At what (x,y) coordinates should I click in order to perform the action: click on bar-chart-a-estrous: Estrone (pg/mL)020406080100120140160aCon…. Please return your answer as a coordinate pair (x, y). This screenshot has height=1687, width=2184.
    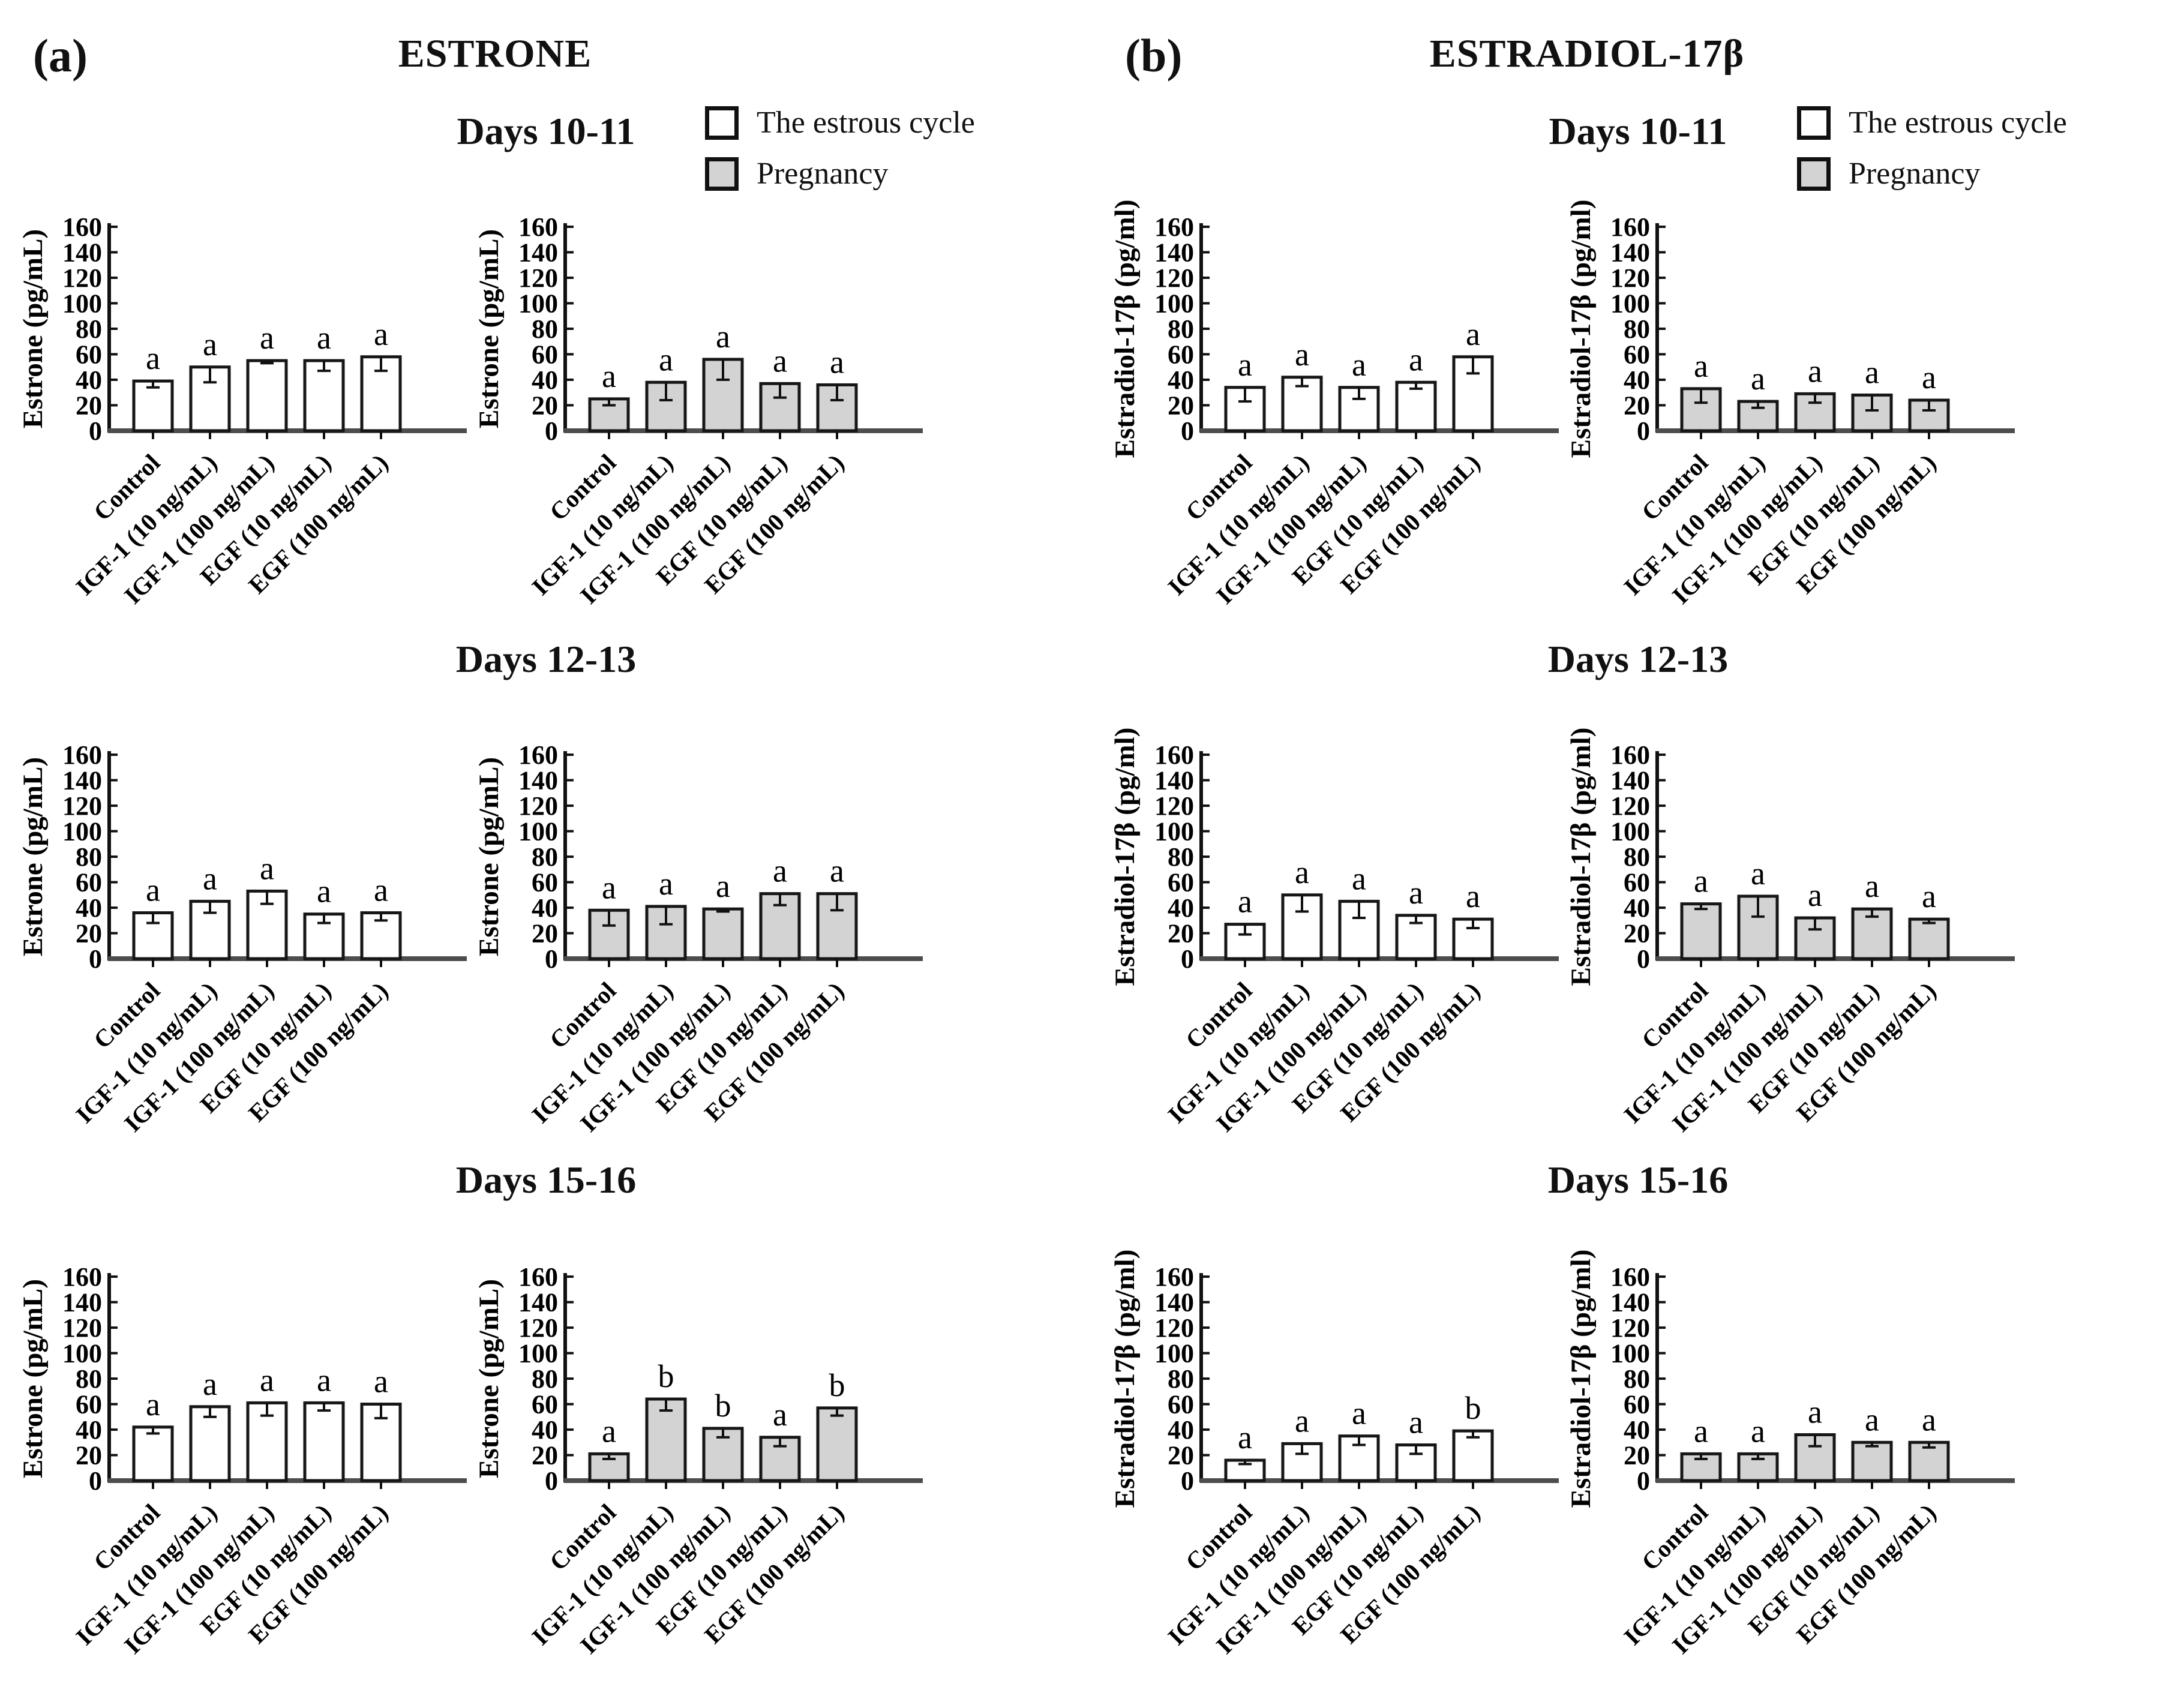
    Looking at the image, I should click on (242, 938).